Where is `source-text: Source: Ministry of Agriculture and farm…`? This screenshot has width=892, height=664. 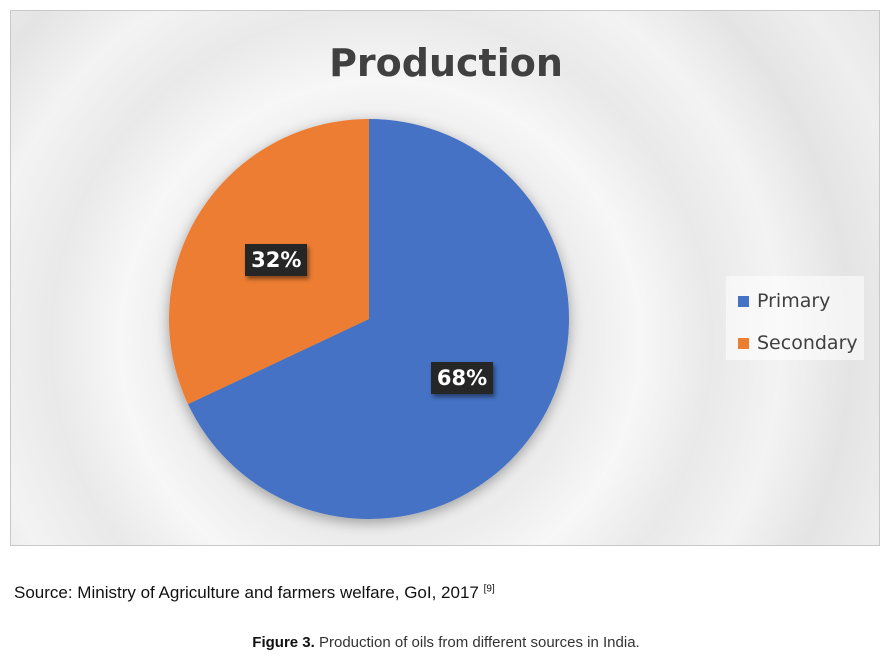
source-text: Source: Ministry of Agriculture and farm… is located at coordinates (246, 592).